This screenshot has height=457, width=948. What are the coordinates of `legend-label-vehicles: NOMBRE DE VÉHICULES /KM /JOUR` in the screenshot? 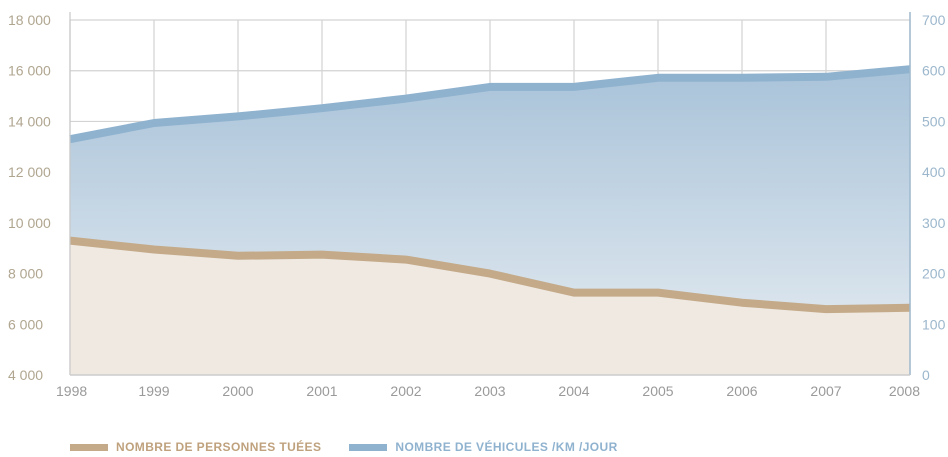 It's located at (506, 447).